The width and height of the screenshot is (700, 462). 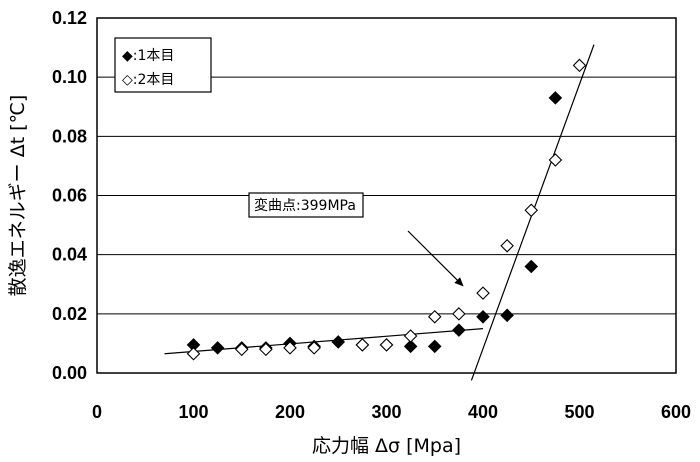 I want to click on y-tick-label: 0.02, so click(x=69, y=314).